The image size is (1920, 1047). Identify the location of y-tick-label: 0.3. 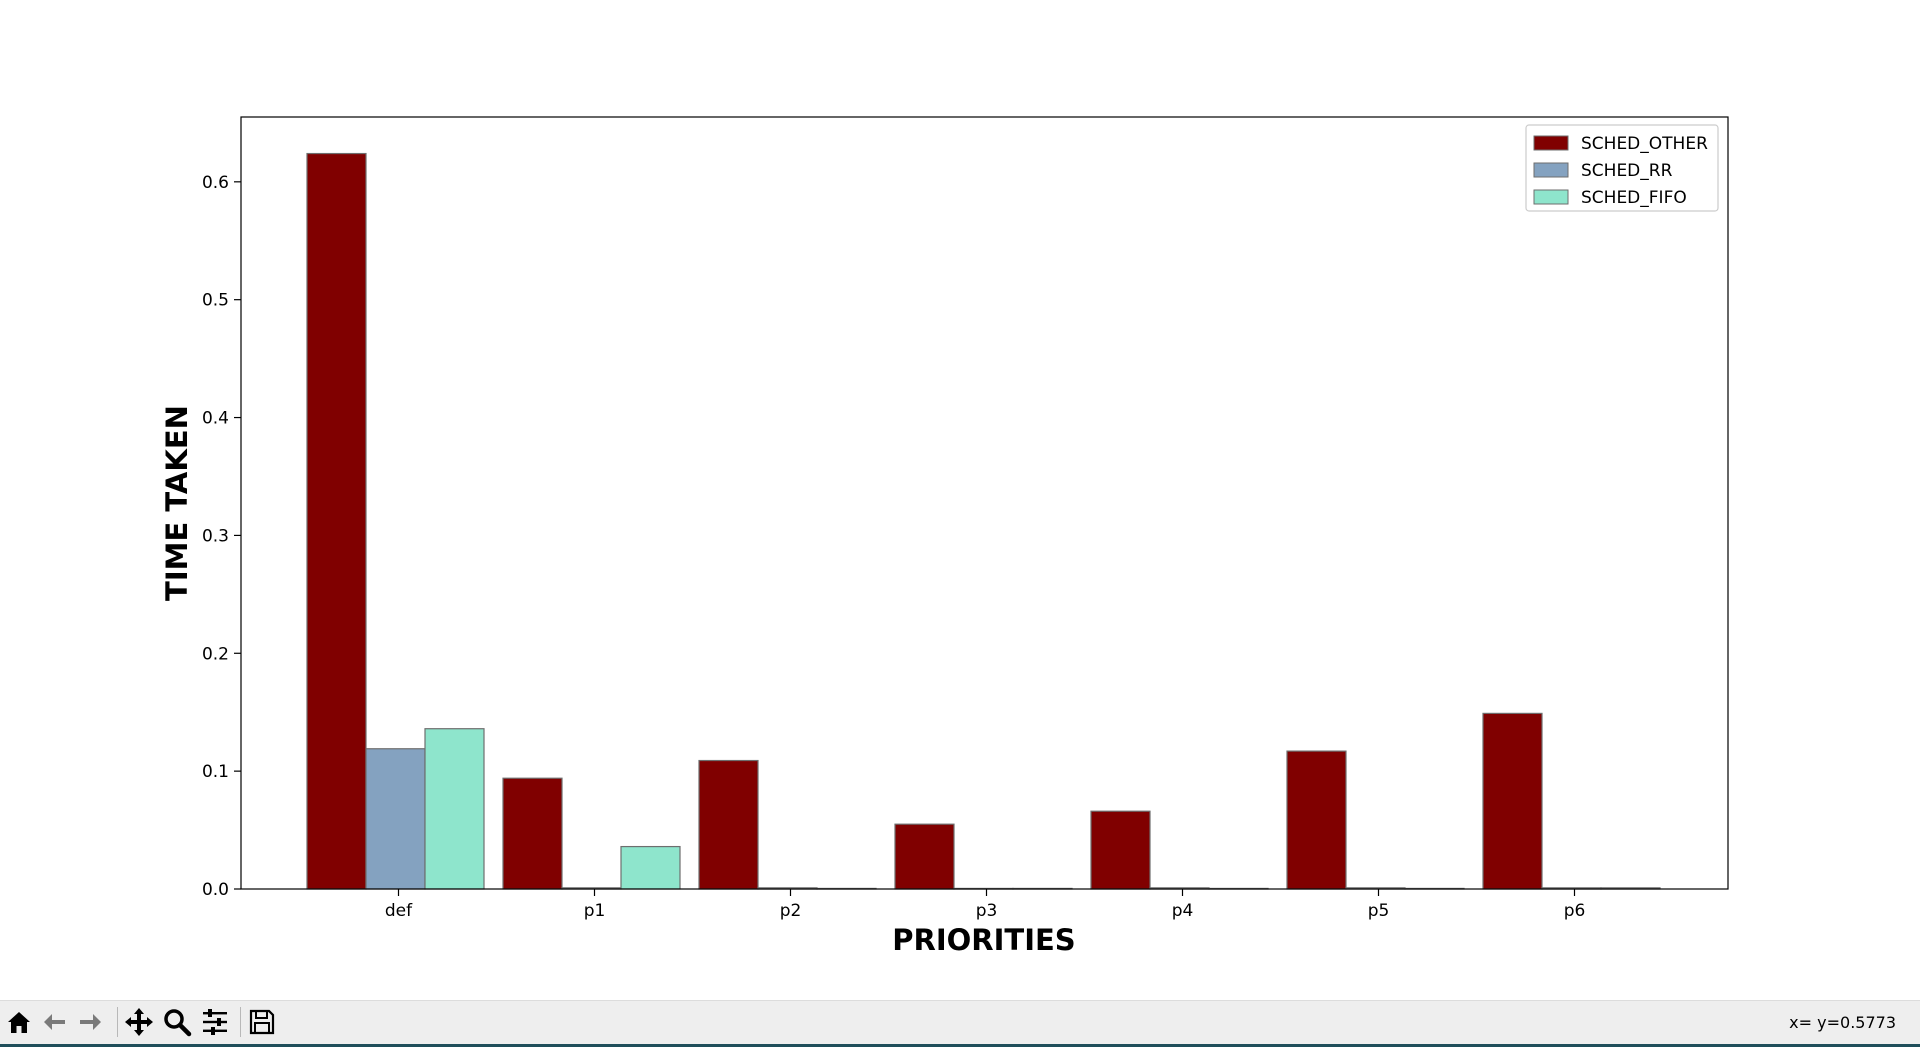
(215, 536).